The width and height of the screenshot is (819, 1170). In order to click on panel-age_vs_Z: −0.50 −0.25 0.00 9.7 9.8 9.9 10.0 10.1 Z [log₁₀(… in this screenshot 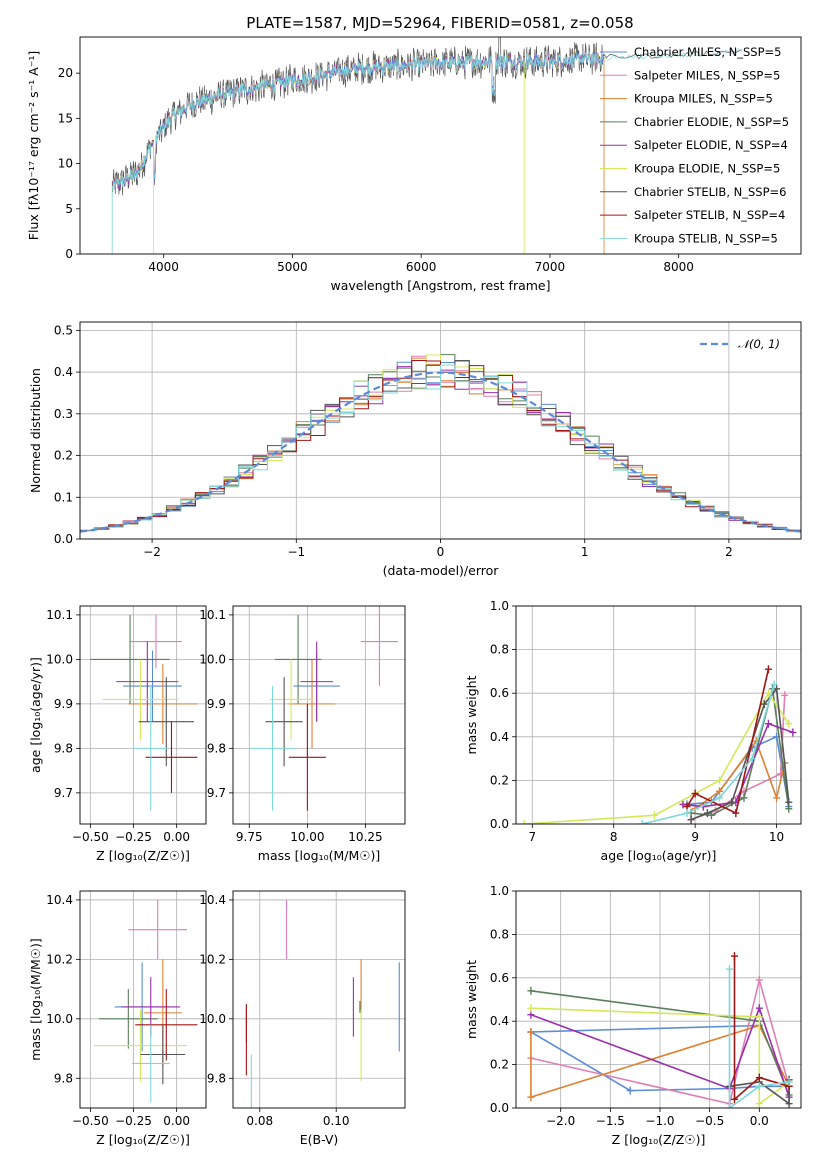, I will do `click(117, 734)`.